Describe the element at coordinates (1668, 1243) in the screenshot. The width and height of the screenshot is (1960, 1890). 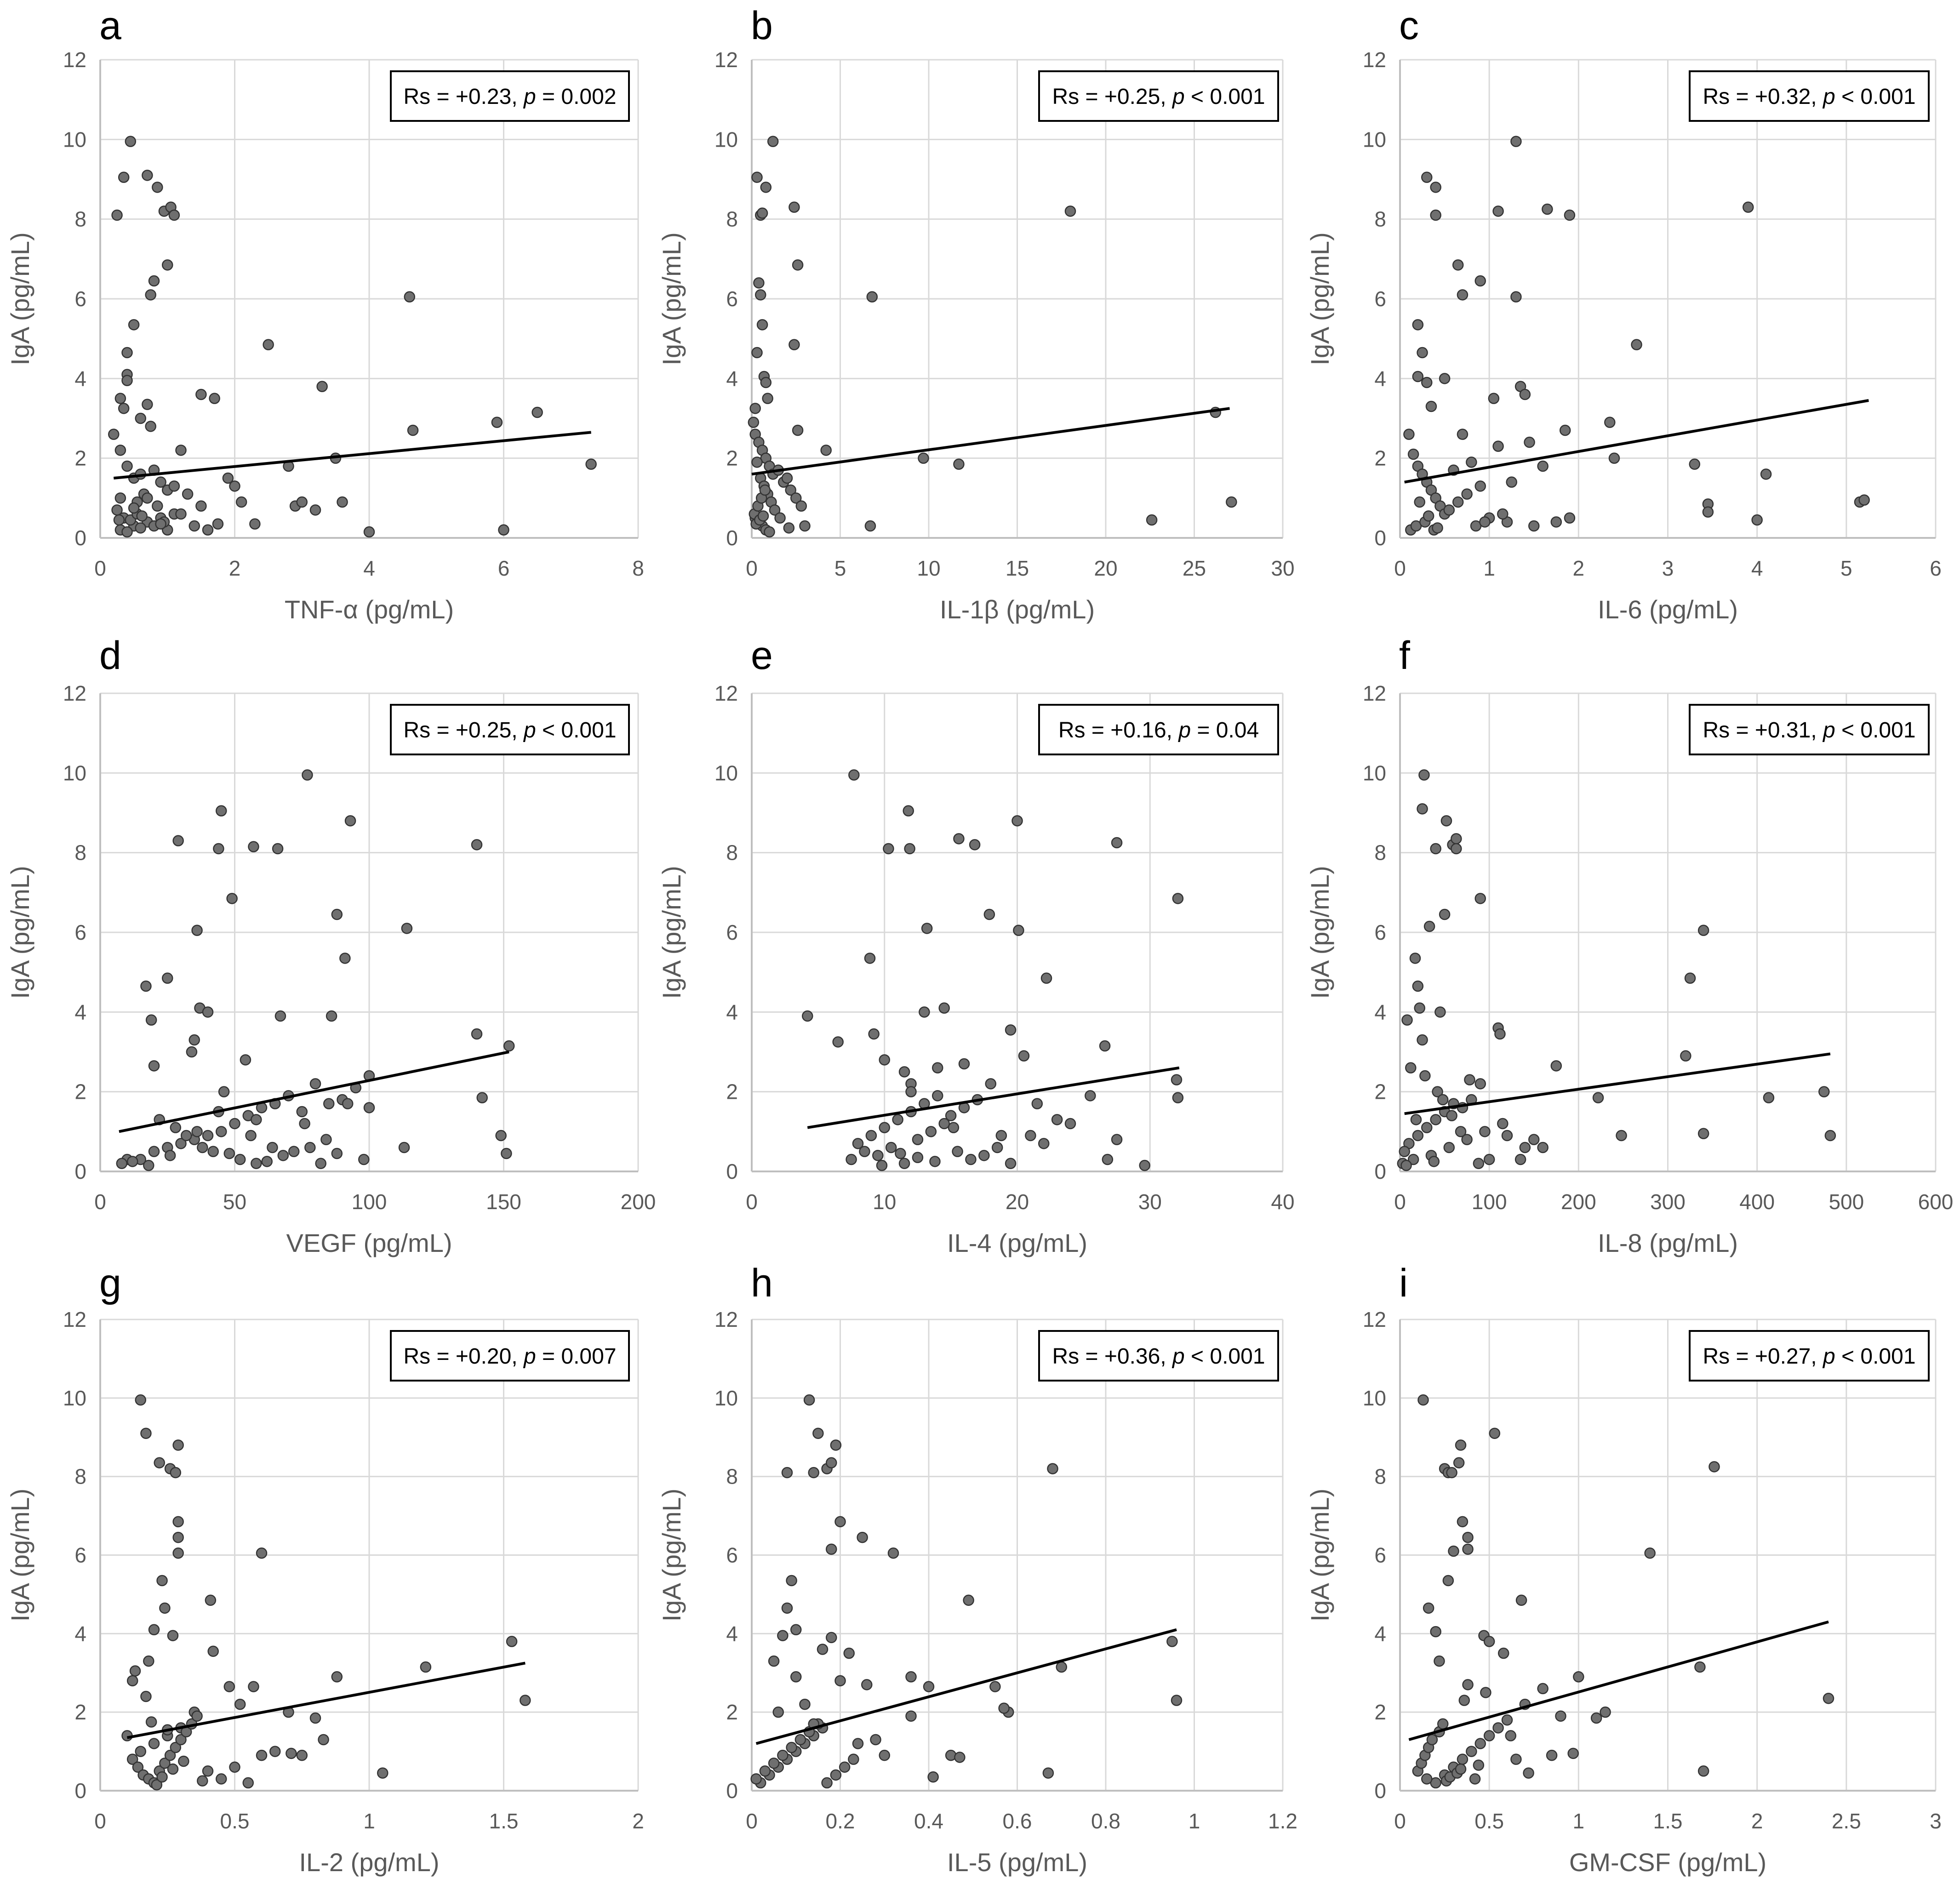
I see `x-axis-title: IL-8 (pg/mL)` at that location.